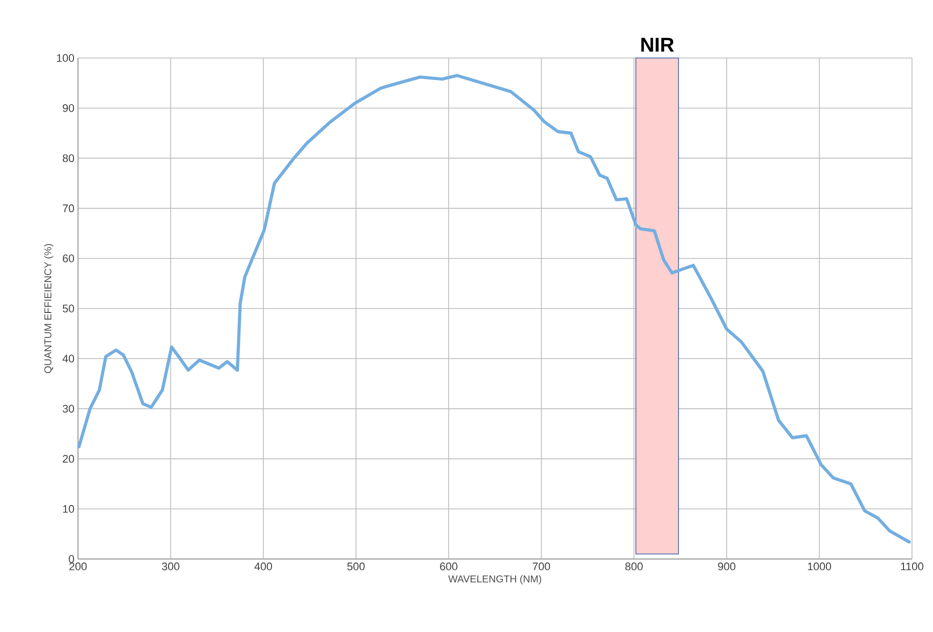 The width and height of the screenshot is (933, 632). Describe the element at coordinates (263, 566) in the screenshot. I see `x-tick-label: 400` at that location.